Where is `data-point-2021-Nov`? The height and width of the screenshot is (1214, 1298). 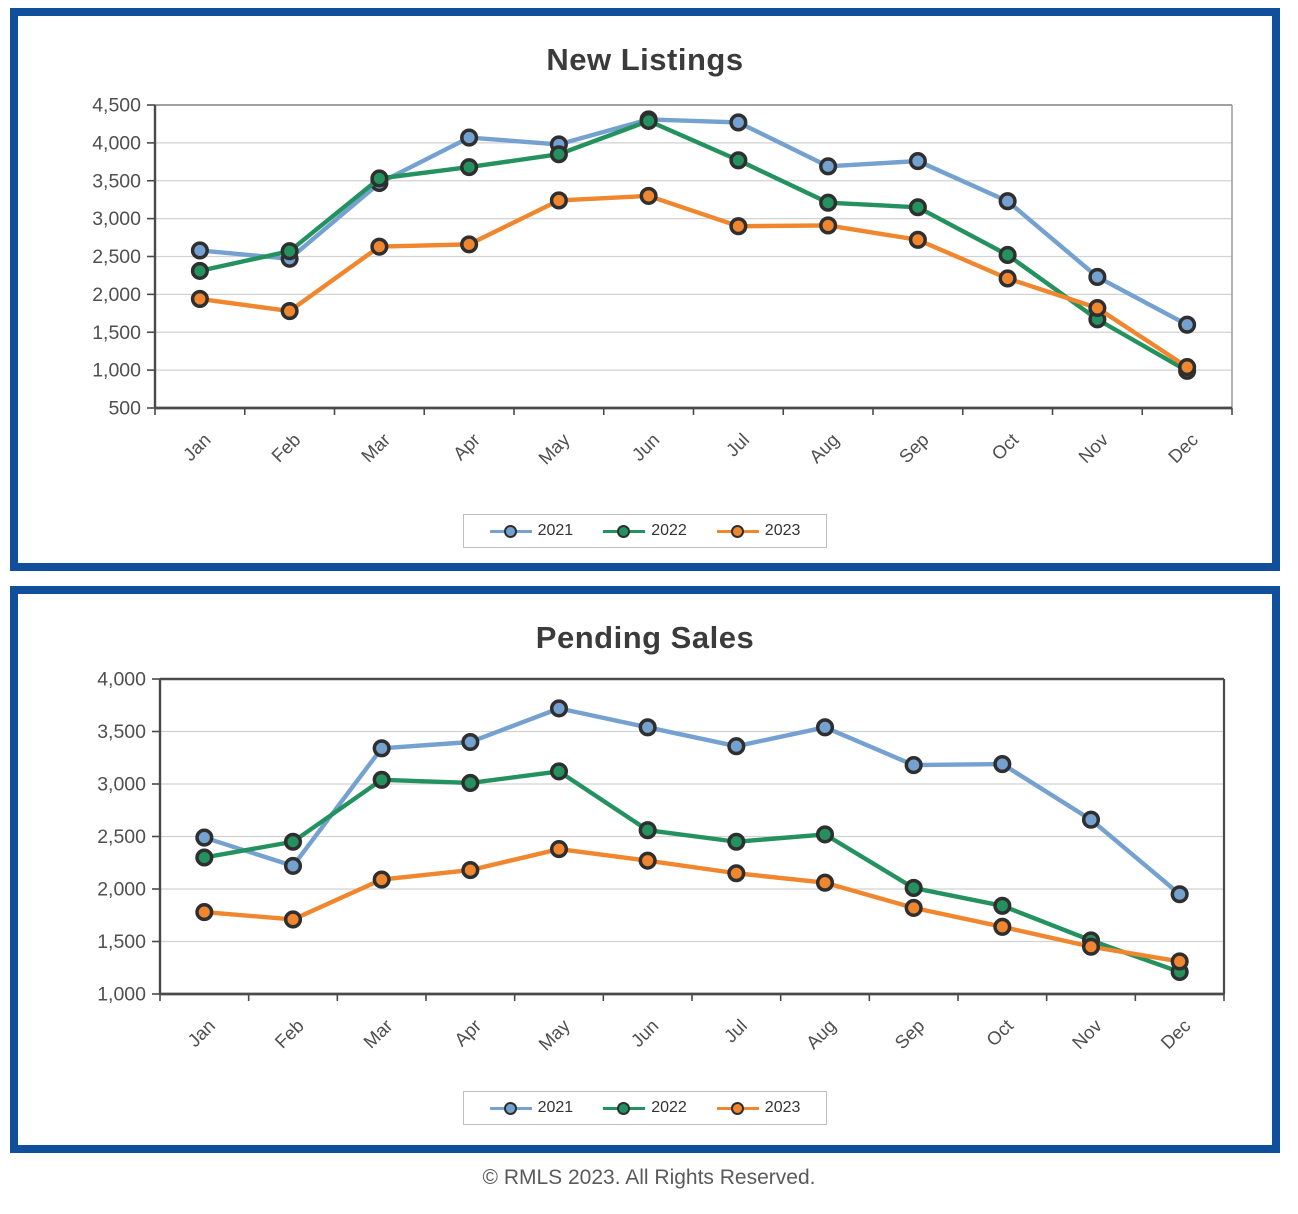 data-point-2021-Nov is located at coordinates (1091, 819).